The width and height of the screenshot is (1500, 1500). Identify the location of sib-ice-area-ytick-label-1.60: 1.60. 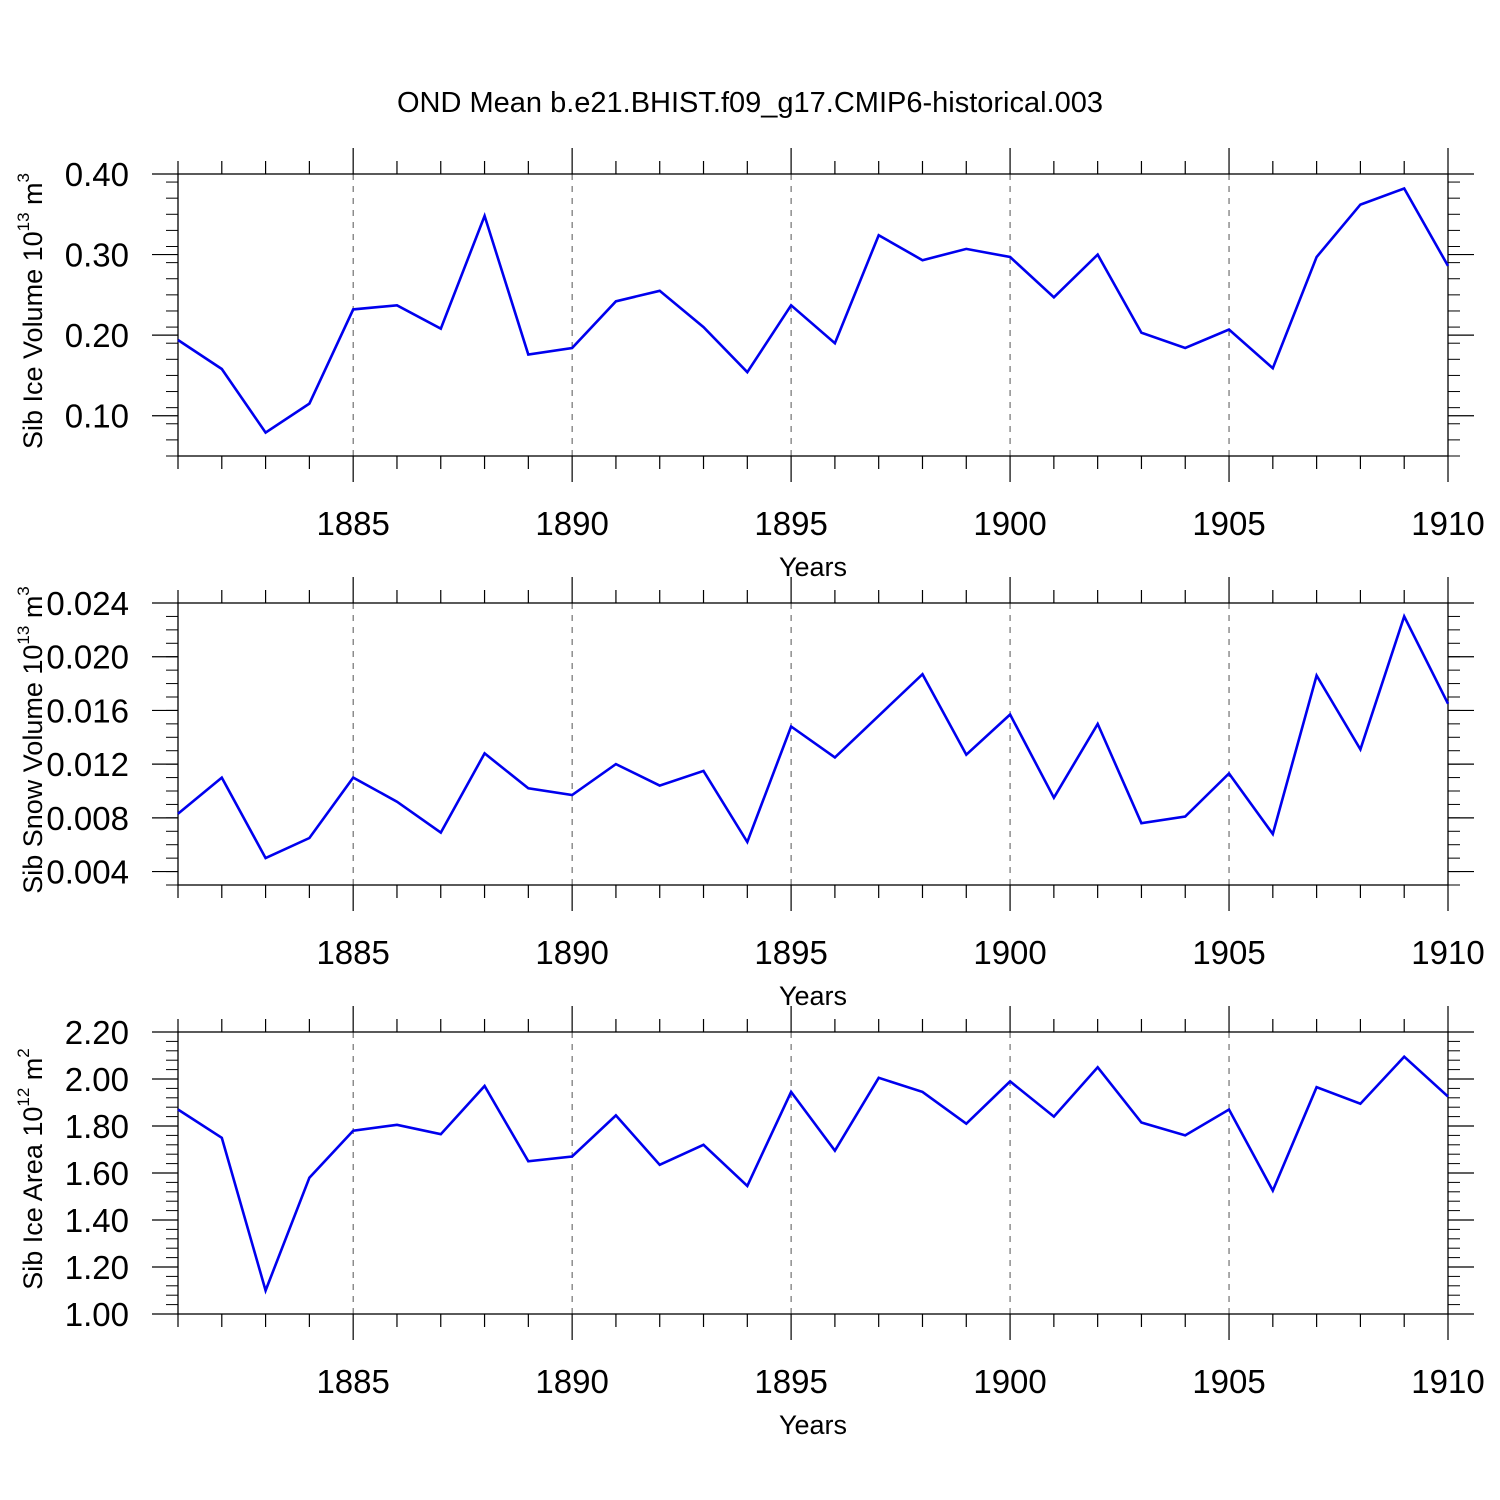
(97, 1173).